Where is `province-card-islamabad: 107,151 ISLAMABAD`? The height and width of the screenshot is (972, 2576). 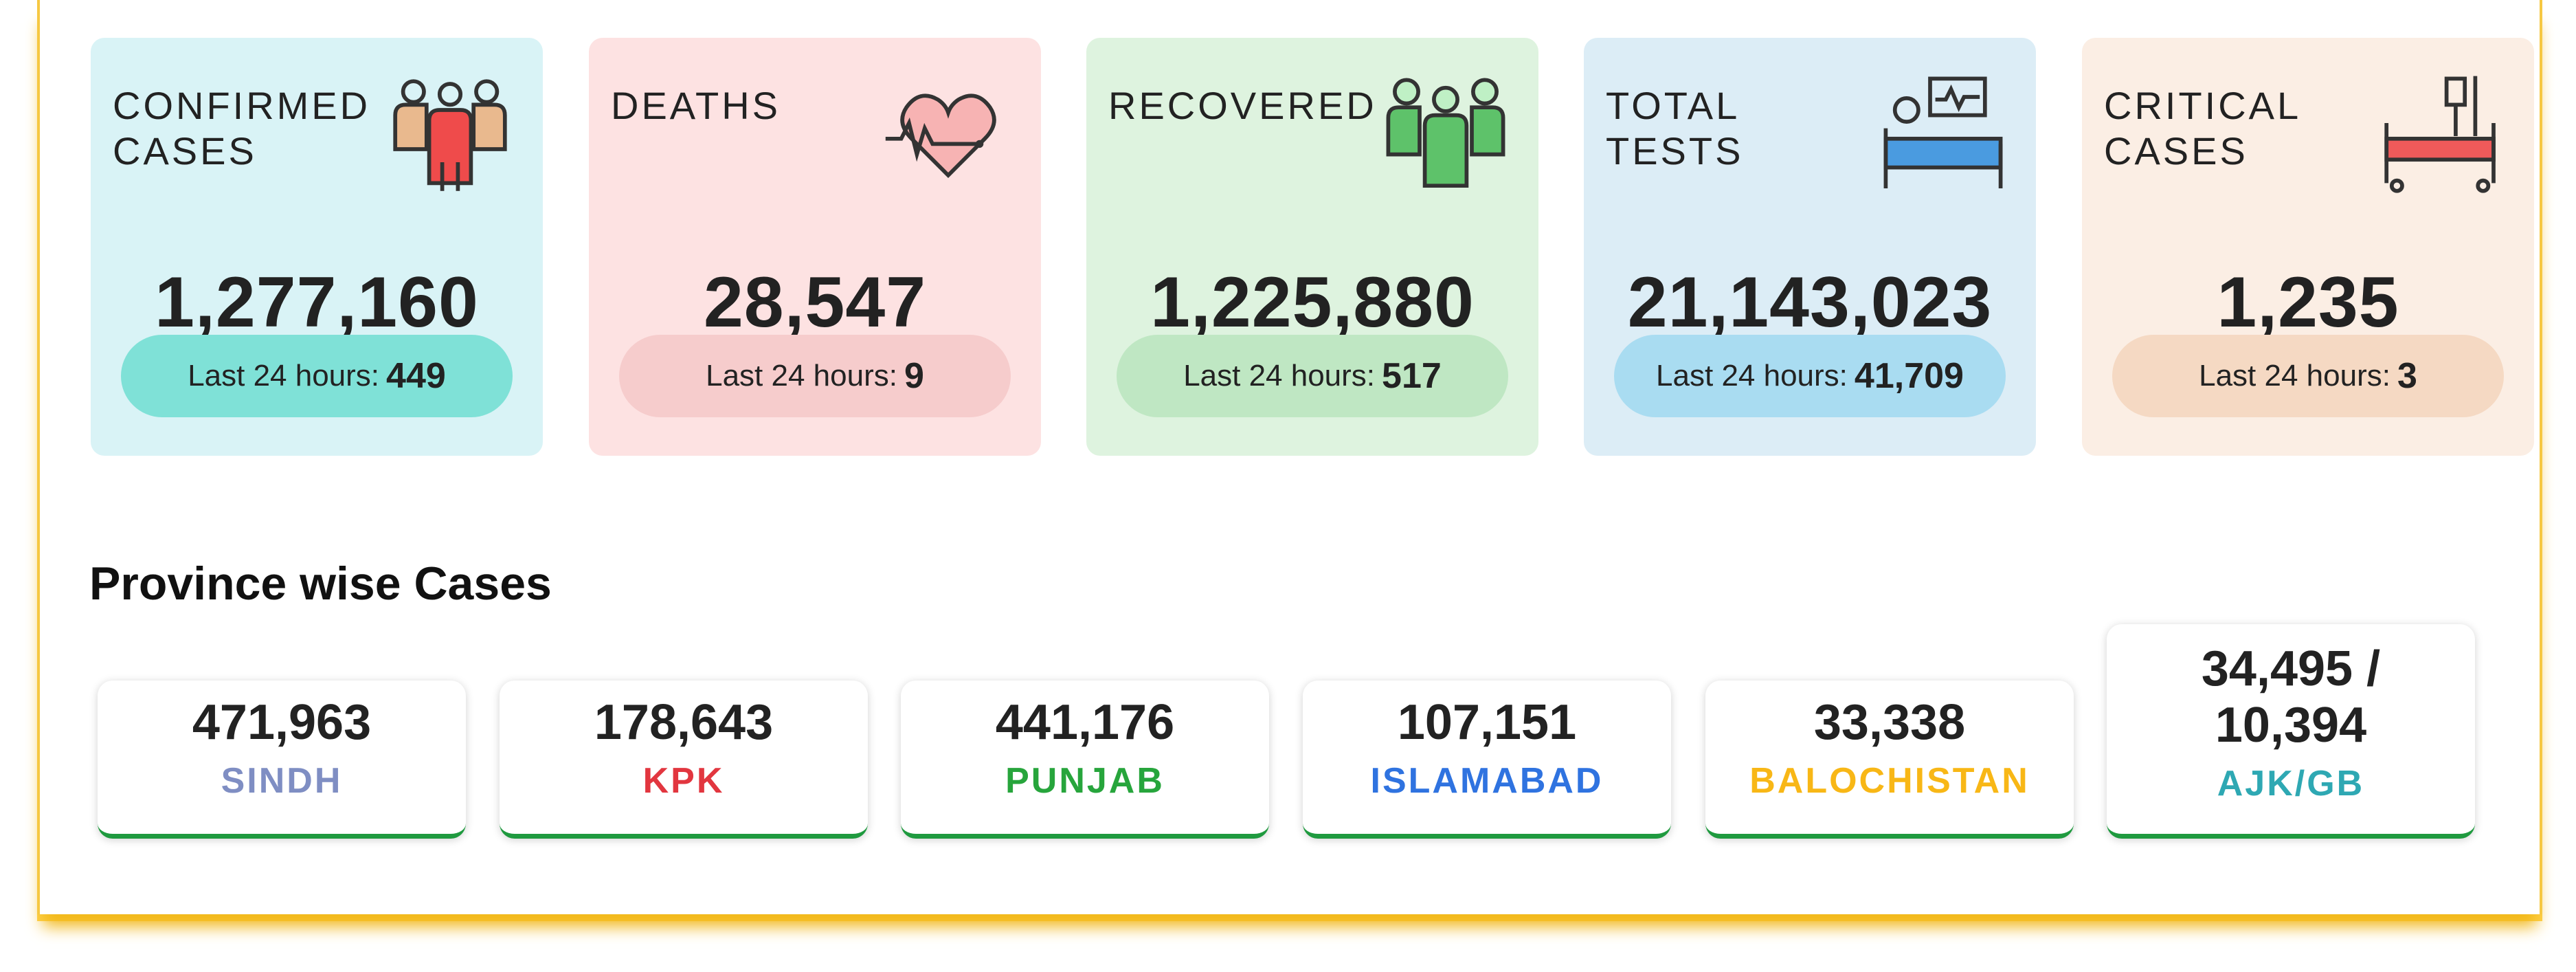
province-card-islamabad: 107,151 ISLAMABAD is located at coordinates (1487, 760).